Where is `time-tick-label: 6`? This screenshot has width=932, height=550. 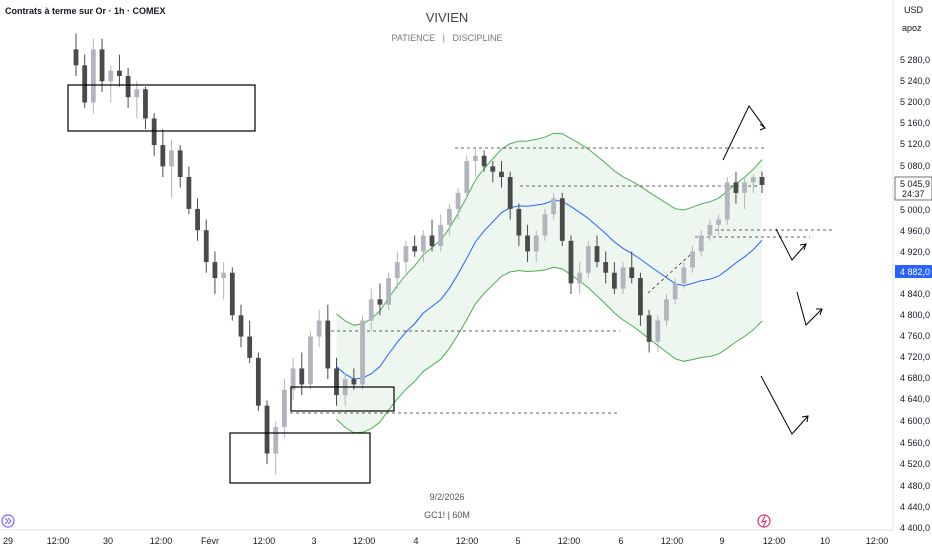 time-tick-label: 6 is located at coordinates (620, 541).